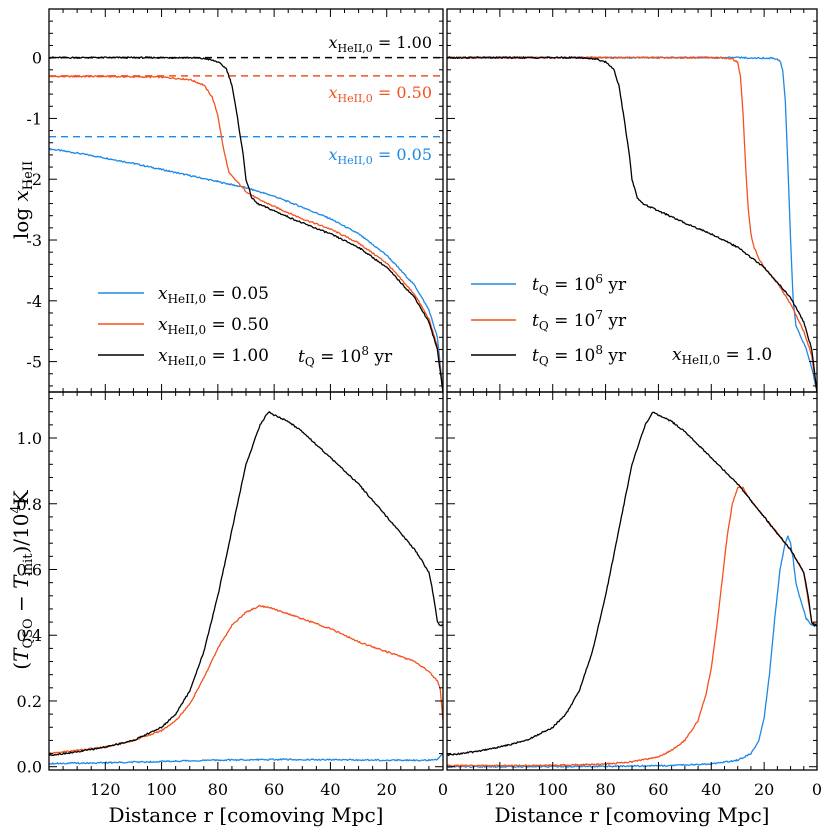 This screenshot has width=831, height=837. I want to click on legend-label-tq6: tQ = 106 yr, so click(579, 284).